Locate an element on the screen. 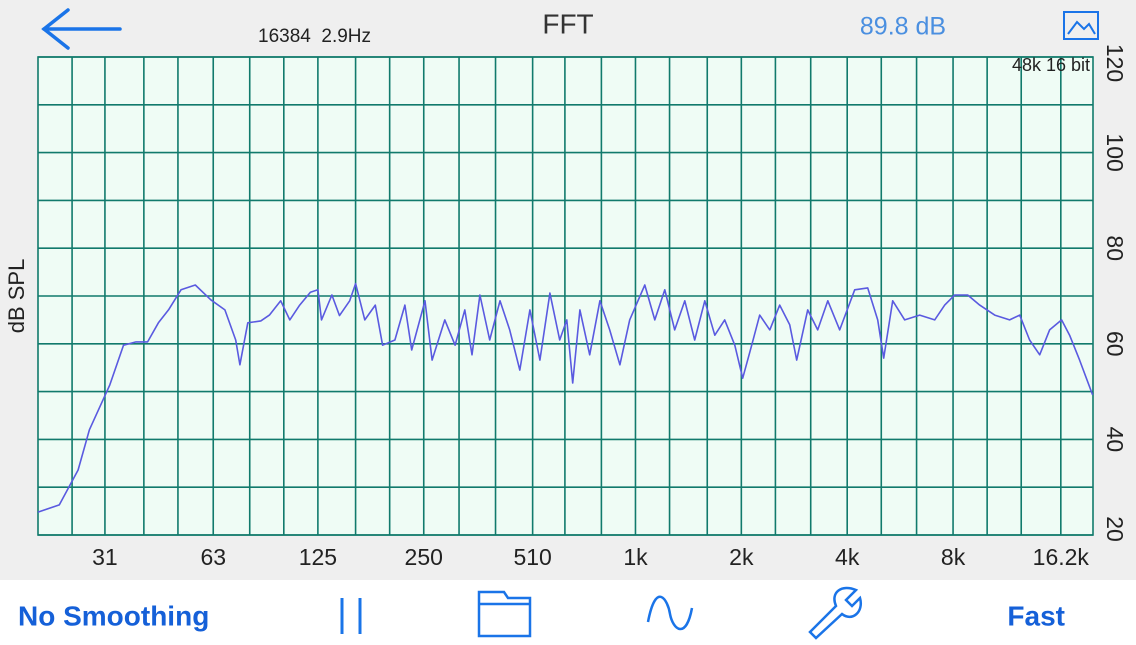 This screenshot has height=645, width=1136. y-tick-label: 100 is located at coordinates (1115, 152).